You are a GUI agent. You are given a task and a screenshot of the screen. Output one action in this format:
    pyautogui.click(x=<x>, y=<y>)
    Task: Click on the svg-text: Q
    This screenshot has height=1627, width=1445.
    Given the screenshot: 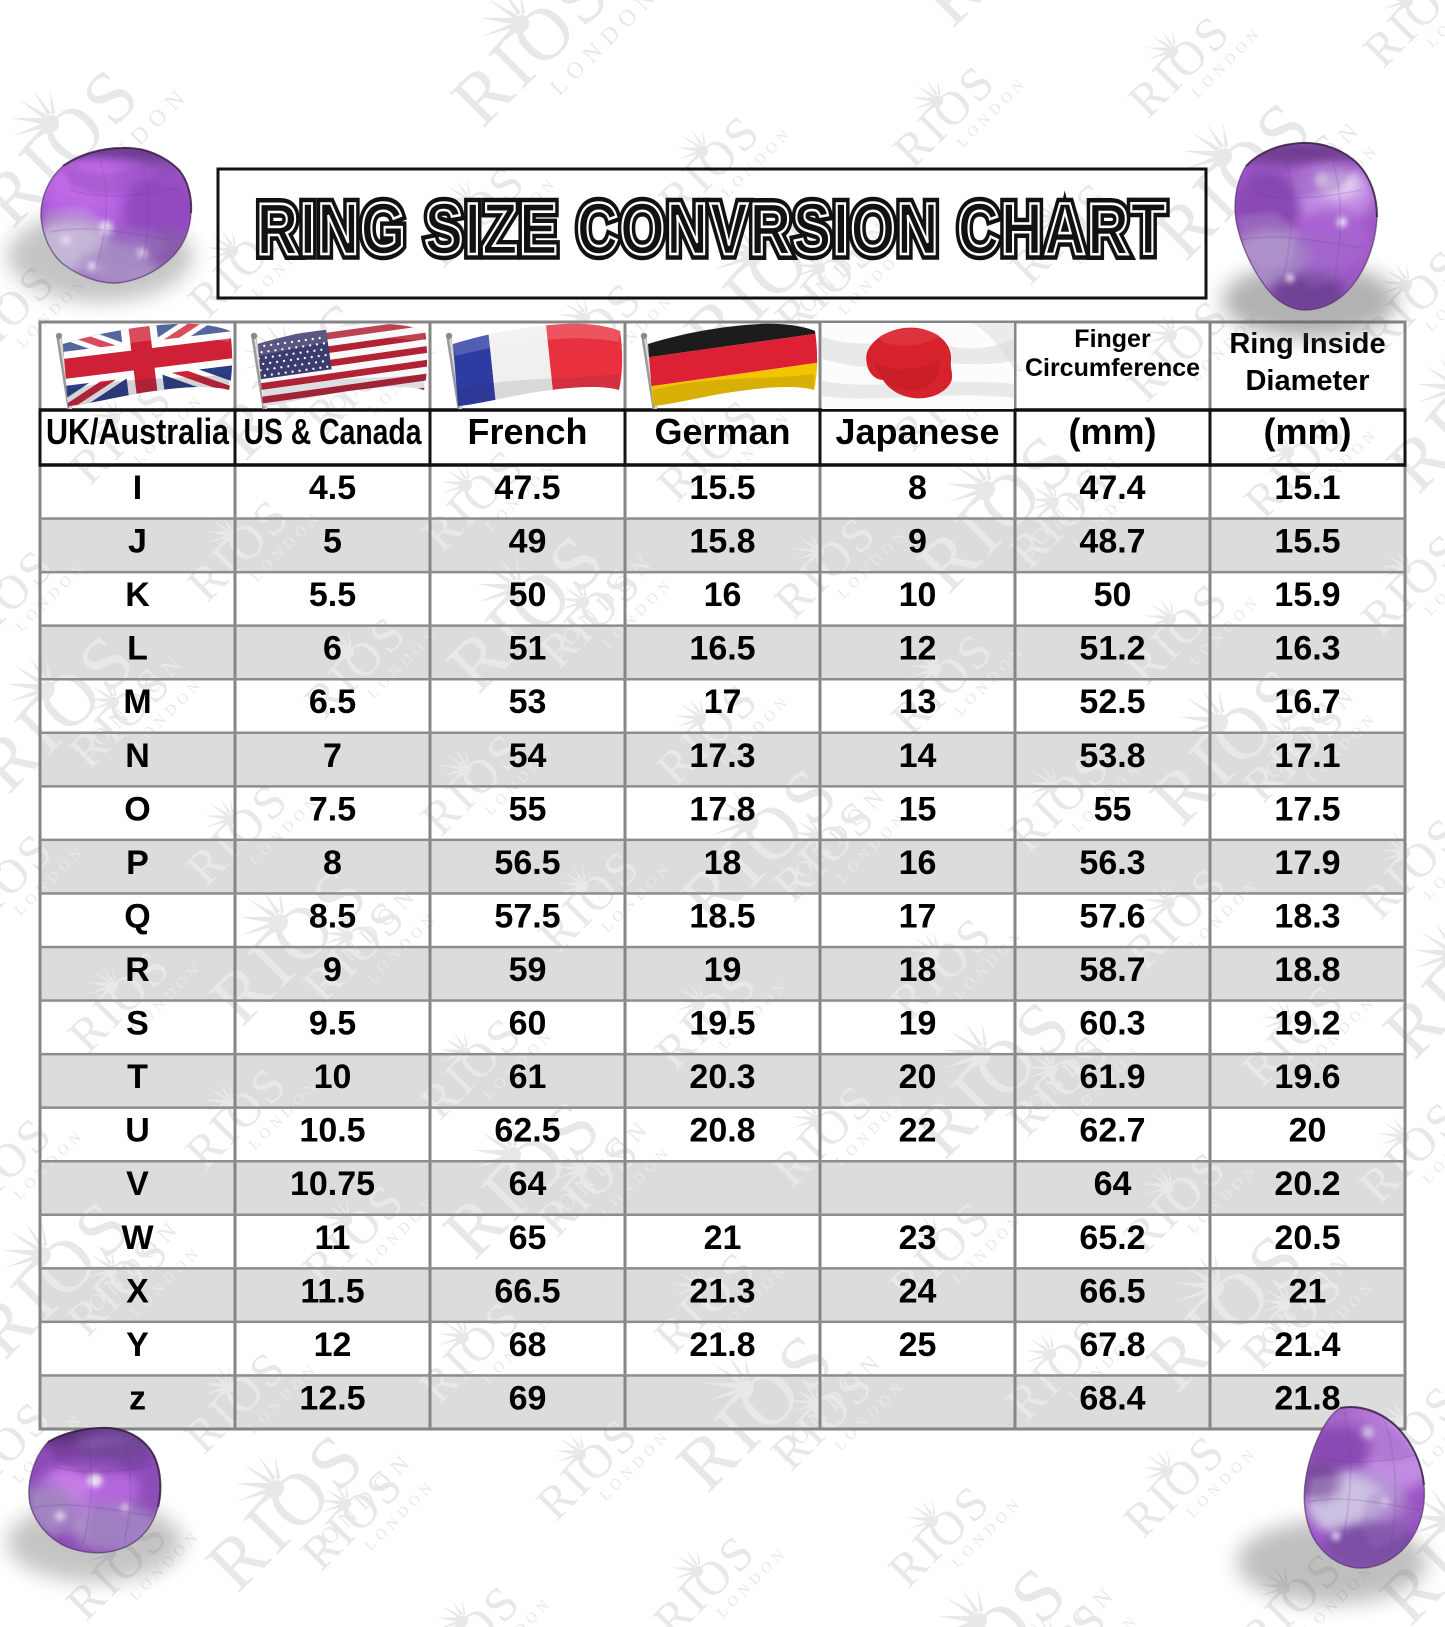 What is the action you would take?
    pyautogui.click(x=137, y=916)
    